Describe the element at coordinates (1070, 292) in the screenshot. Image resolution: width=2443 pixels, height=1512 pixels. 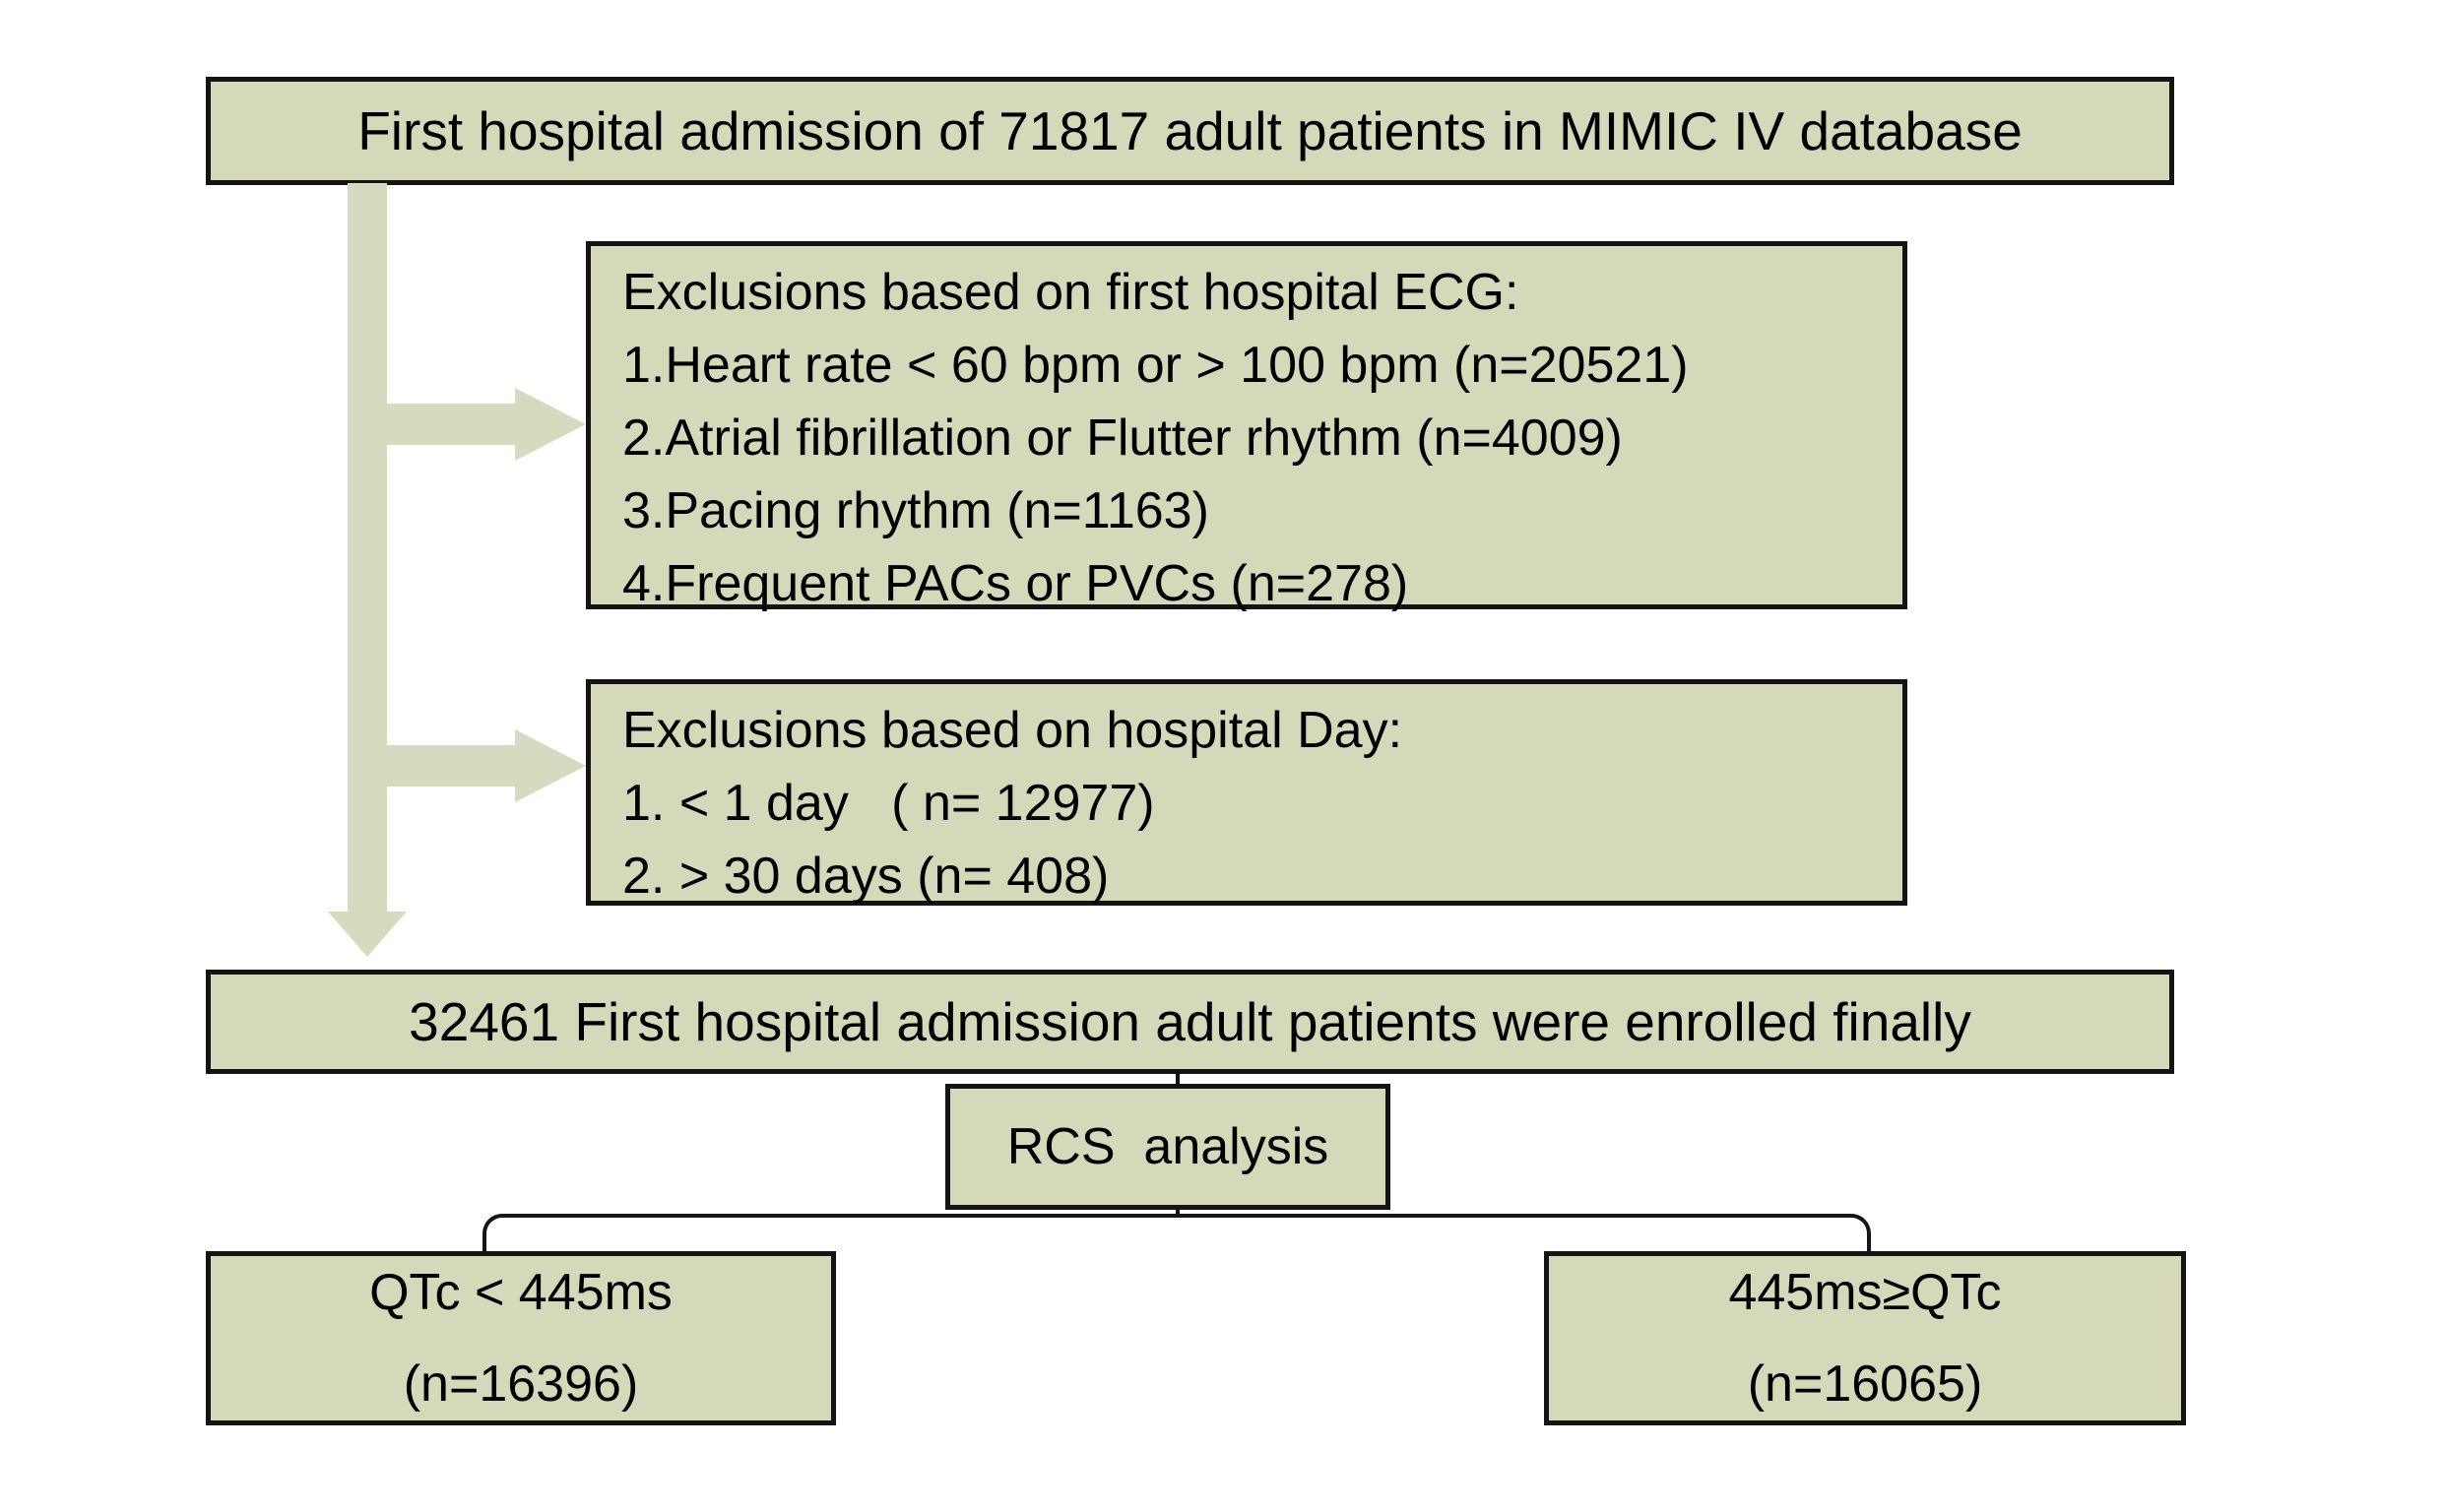
I see `ecg-exclusions-title: Exclusions based on first hospital ECG:` at that location.